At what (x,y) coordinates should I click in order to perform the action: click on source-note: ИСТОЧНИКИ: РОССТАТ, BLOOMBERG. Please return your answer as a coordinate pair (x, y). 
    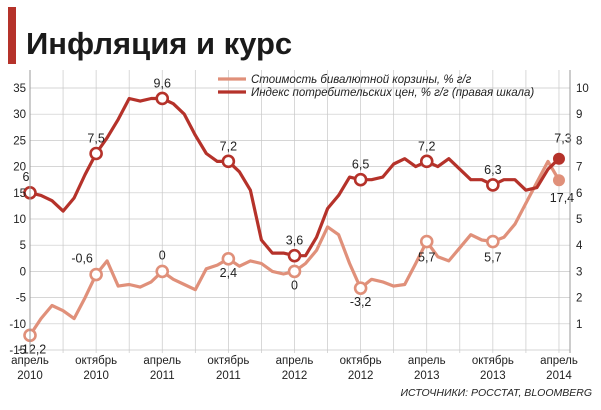
    Looking at the image, I should click on (496, 393).